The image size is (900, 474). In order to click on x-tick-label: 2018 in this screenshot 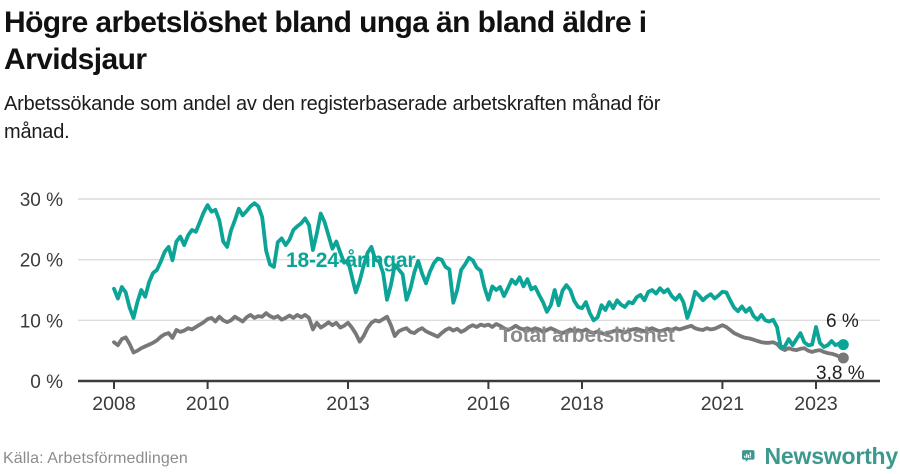, I will do `click(581, 404)`.